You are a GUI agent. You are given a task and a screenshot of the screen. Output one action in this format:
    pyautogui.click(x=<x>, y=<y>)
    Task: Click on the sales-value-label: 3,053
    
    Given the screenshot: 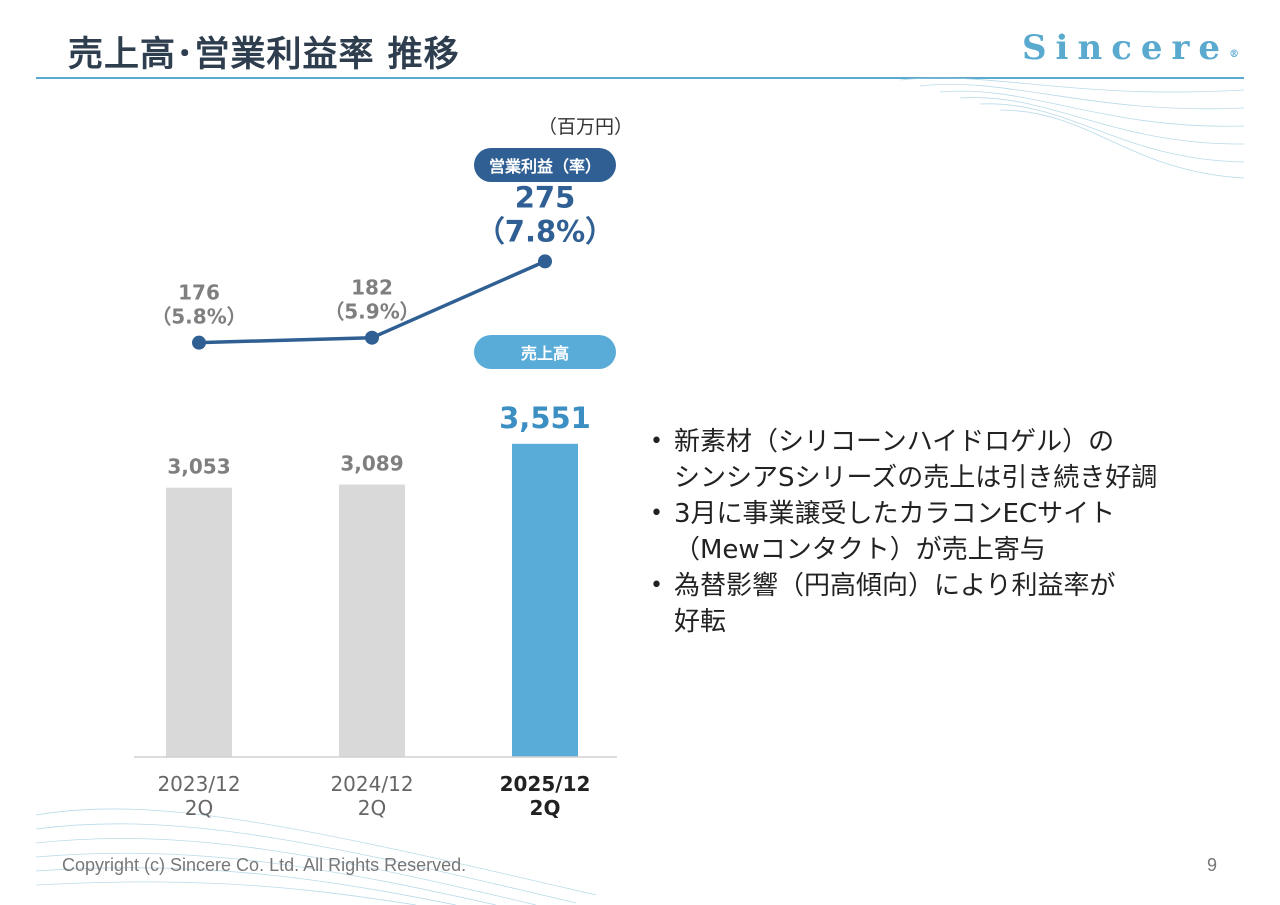 What is the action you would take?
    pyautogui.click(x=198, y=467)
    